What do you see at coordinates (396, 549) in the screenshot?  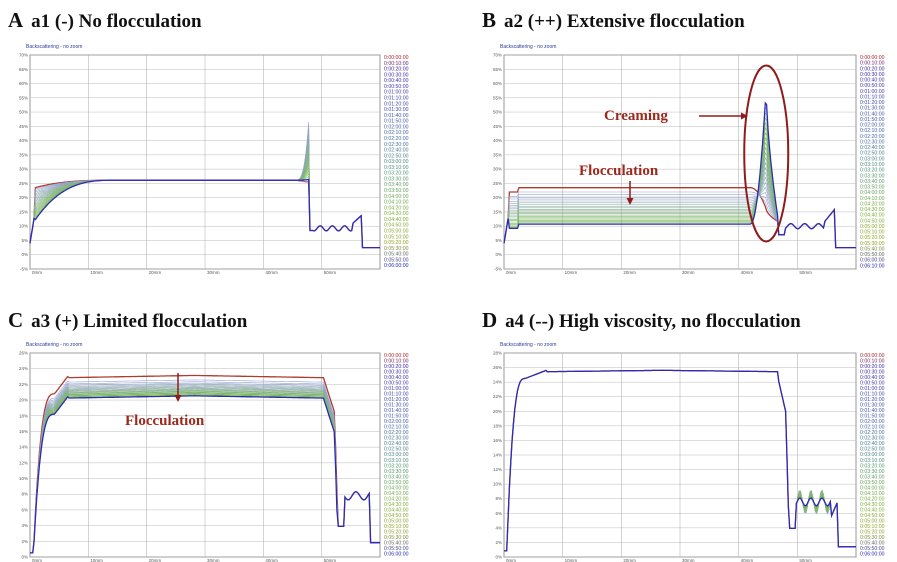 I see `legend-entry: 0:05:50:00` at bounding box center [396, 549].